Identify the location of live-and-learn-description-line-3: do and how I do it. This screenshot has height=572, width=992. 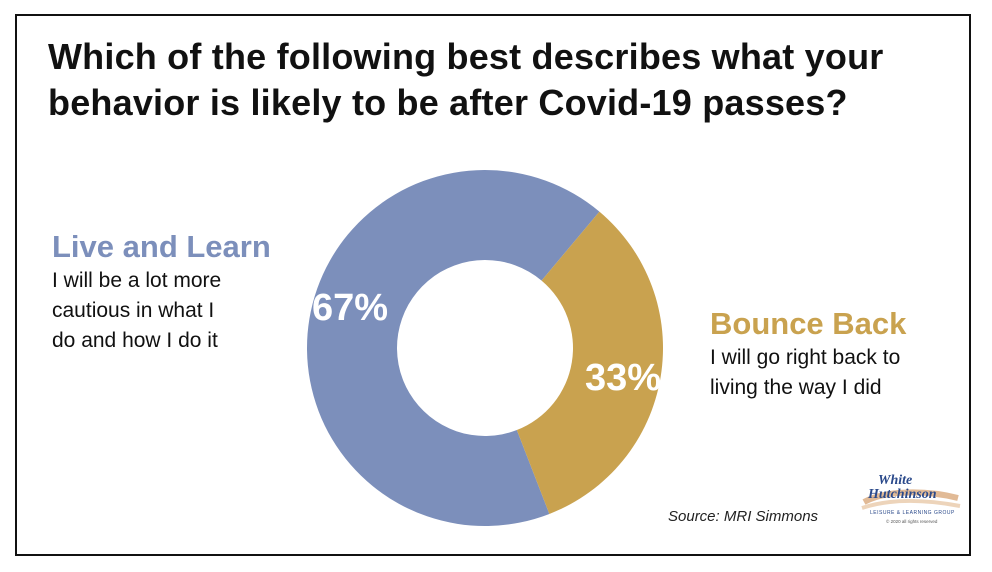
(135, 340).